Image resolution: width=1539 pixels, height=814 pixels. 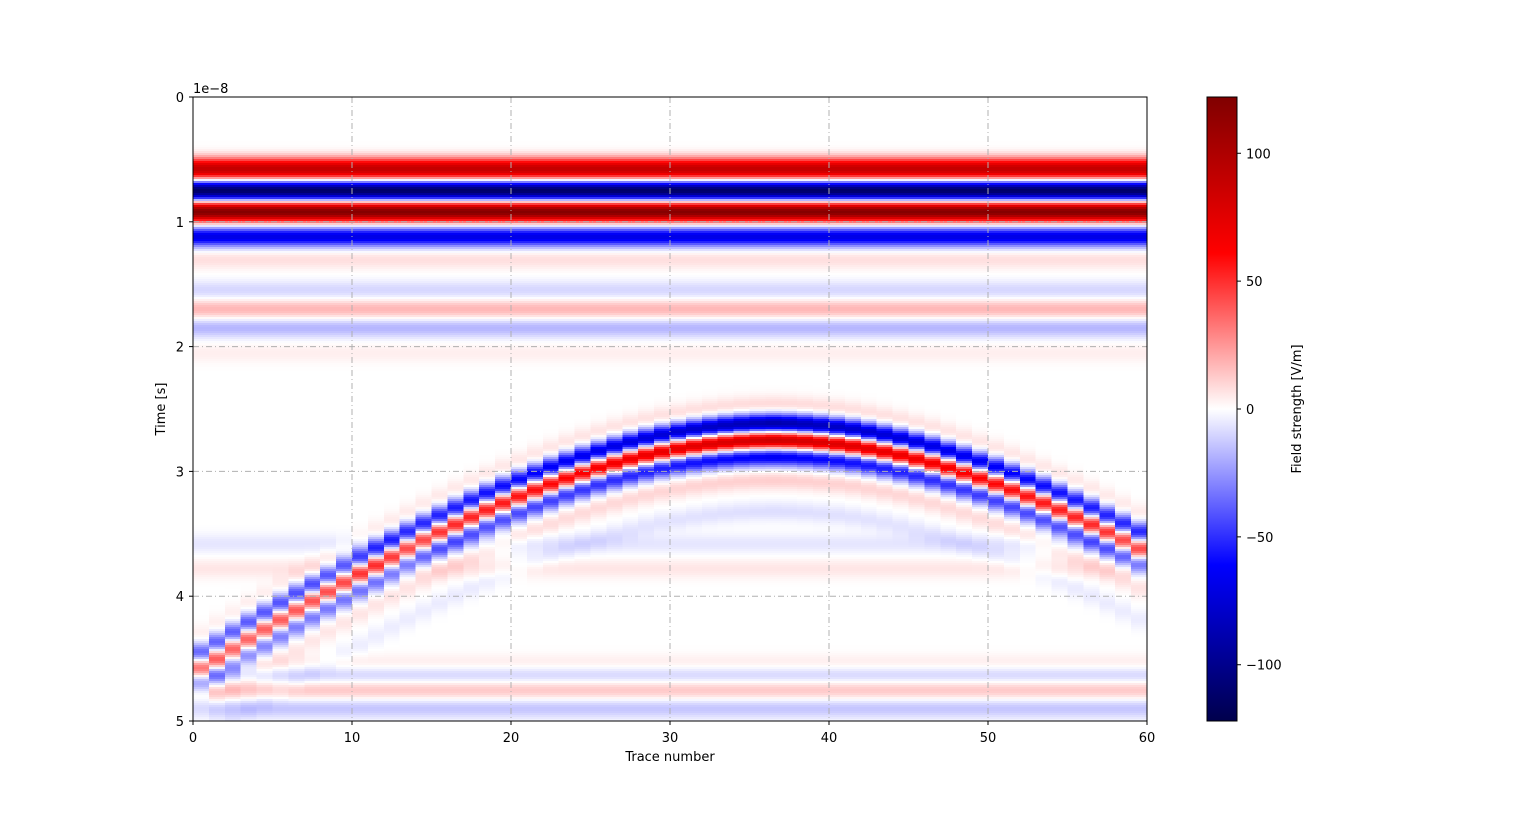 What do you see at coordinates (210, 89) in the screenshot?
I see `y-offset-text: 1e−8` at bounding box center [210, 89].